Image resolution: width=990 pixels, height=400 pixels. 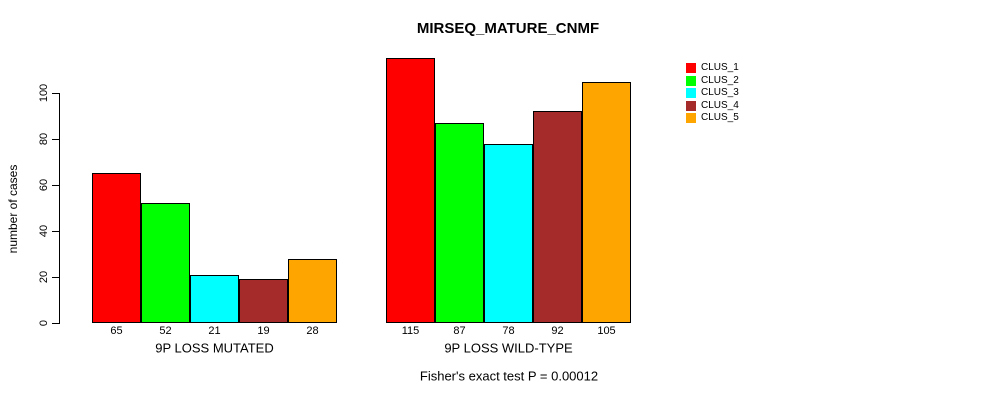 What do you see at coordinates (508, 348) in the screenshot?
I see `group-label: 9P LOSS WILD-TYPE` at bounding box center [508, 348].